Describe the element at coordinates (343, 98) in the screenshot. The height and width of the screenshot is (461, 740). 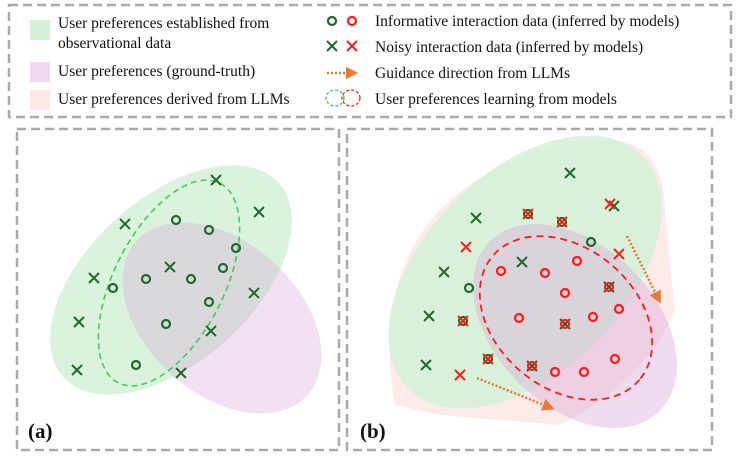
I see `dashed-ellipses-icon` at that location.